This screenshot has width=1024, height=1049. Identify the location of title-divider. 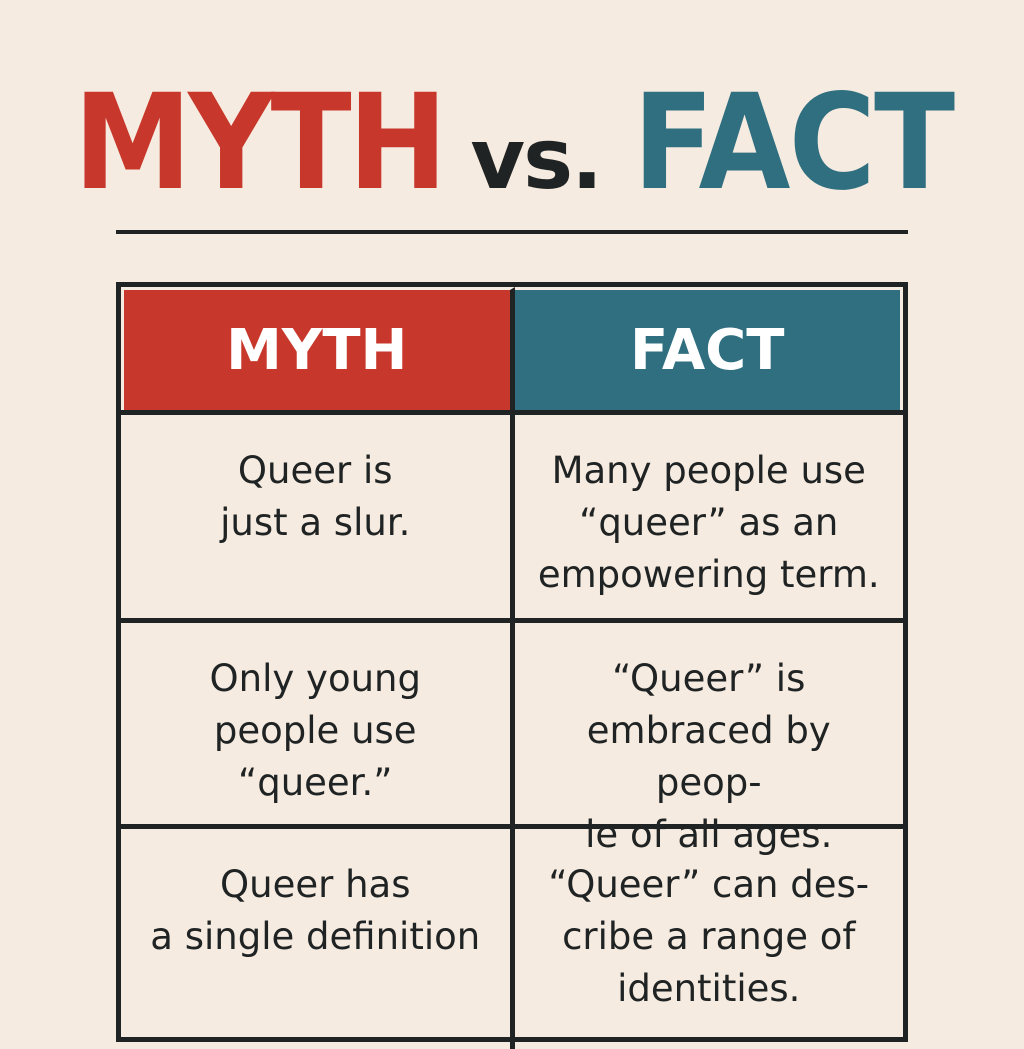
(512, 232).